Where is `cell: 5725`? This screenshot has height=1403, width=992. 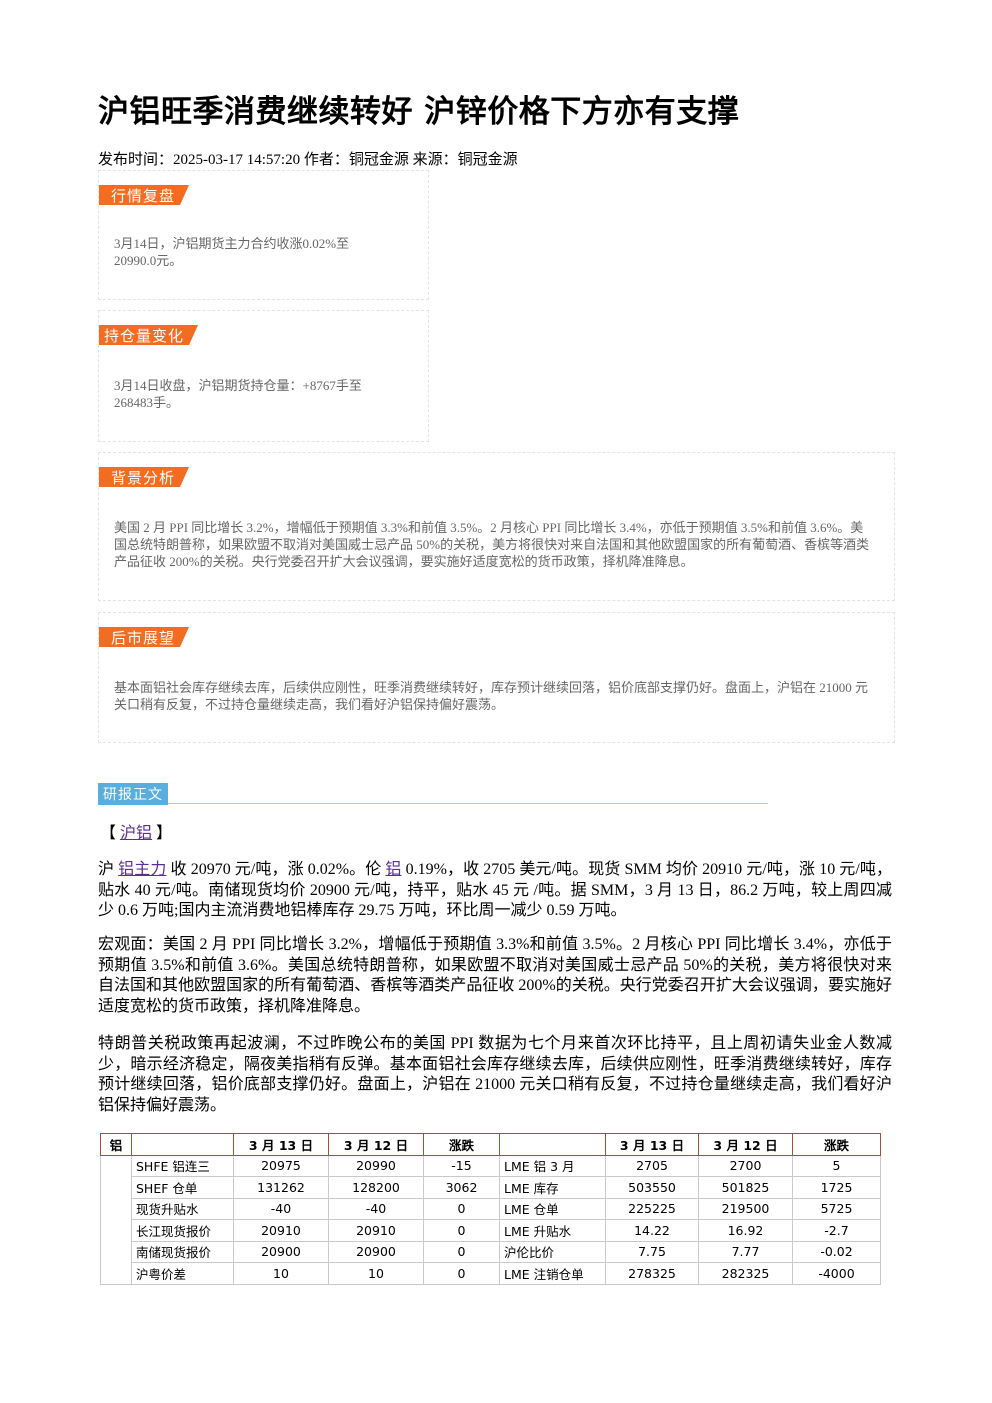 cell: 5725 is located at coordinates (836, 1208).